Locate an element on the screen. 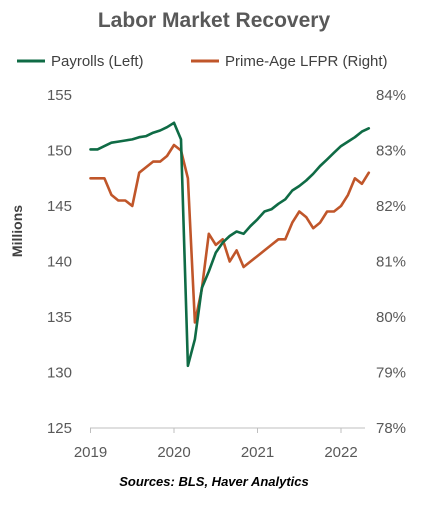 The height and width of the screenshot is (514, 429). y-tick-left-135: 135 is located at coordinates (59, 317).